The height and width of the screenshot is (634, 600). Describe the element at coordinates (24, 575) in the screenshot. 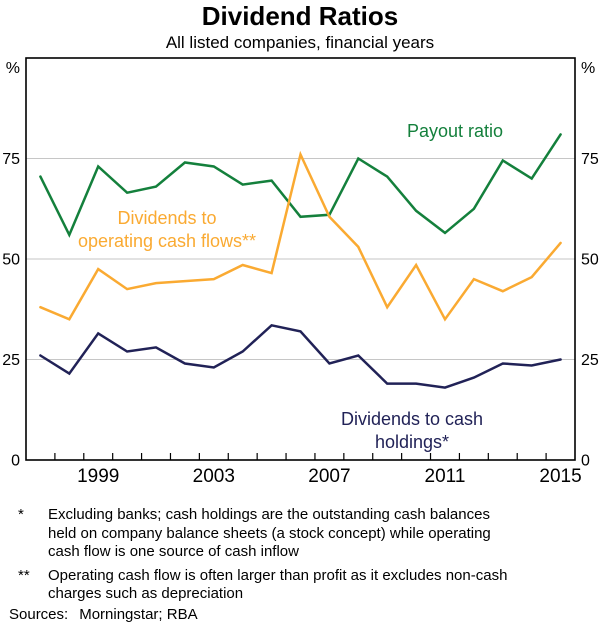

I see `footnote-marker: **` at that location.